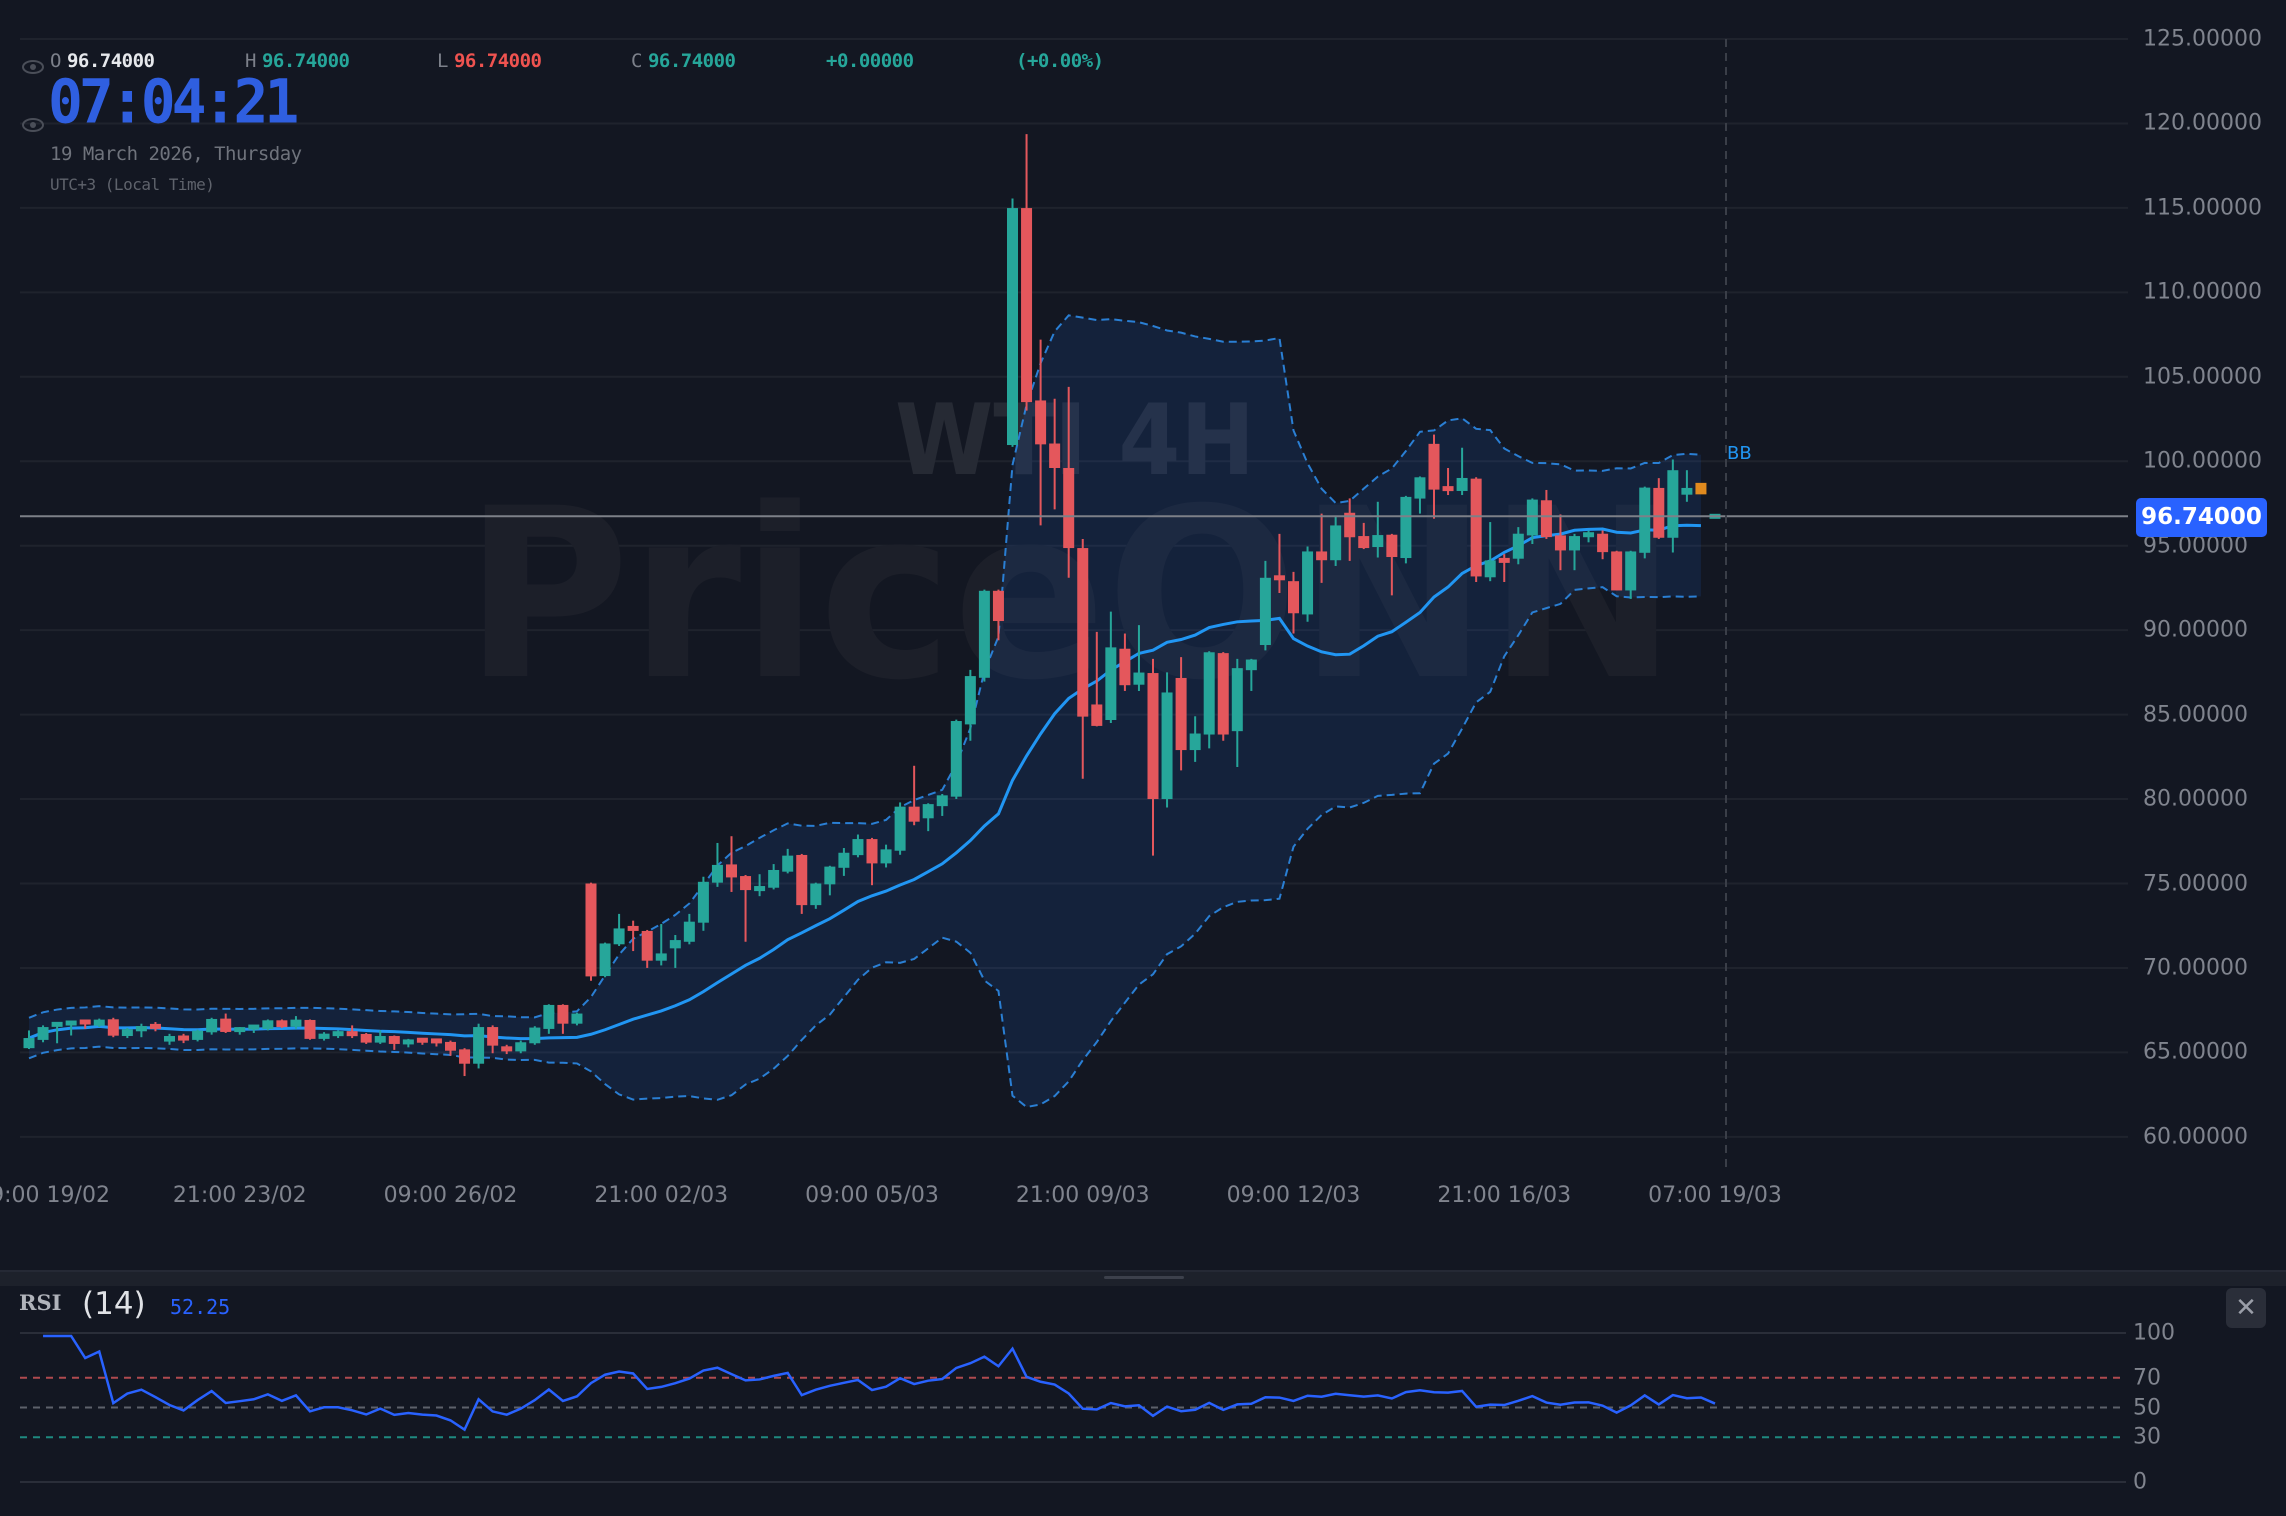 The image size is (2286, 1516). I want to click on price-tick-label: 85.00000, so click(2195, 715).